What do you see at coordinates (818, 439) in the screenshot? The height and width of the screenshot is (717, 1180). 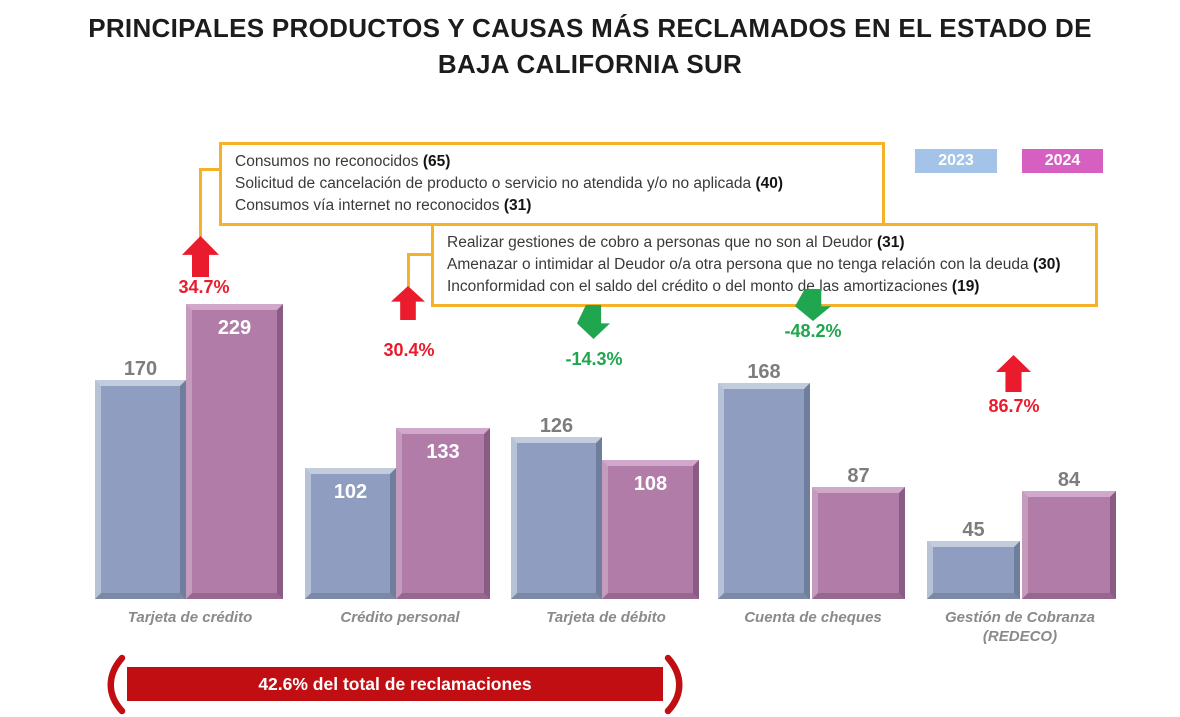 I see `bar-group-cuenta-de-cheques: 168 87` at bounding box center [818, 439].